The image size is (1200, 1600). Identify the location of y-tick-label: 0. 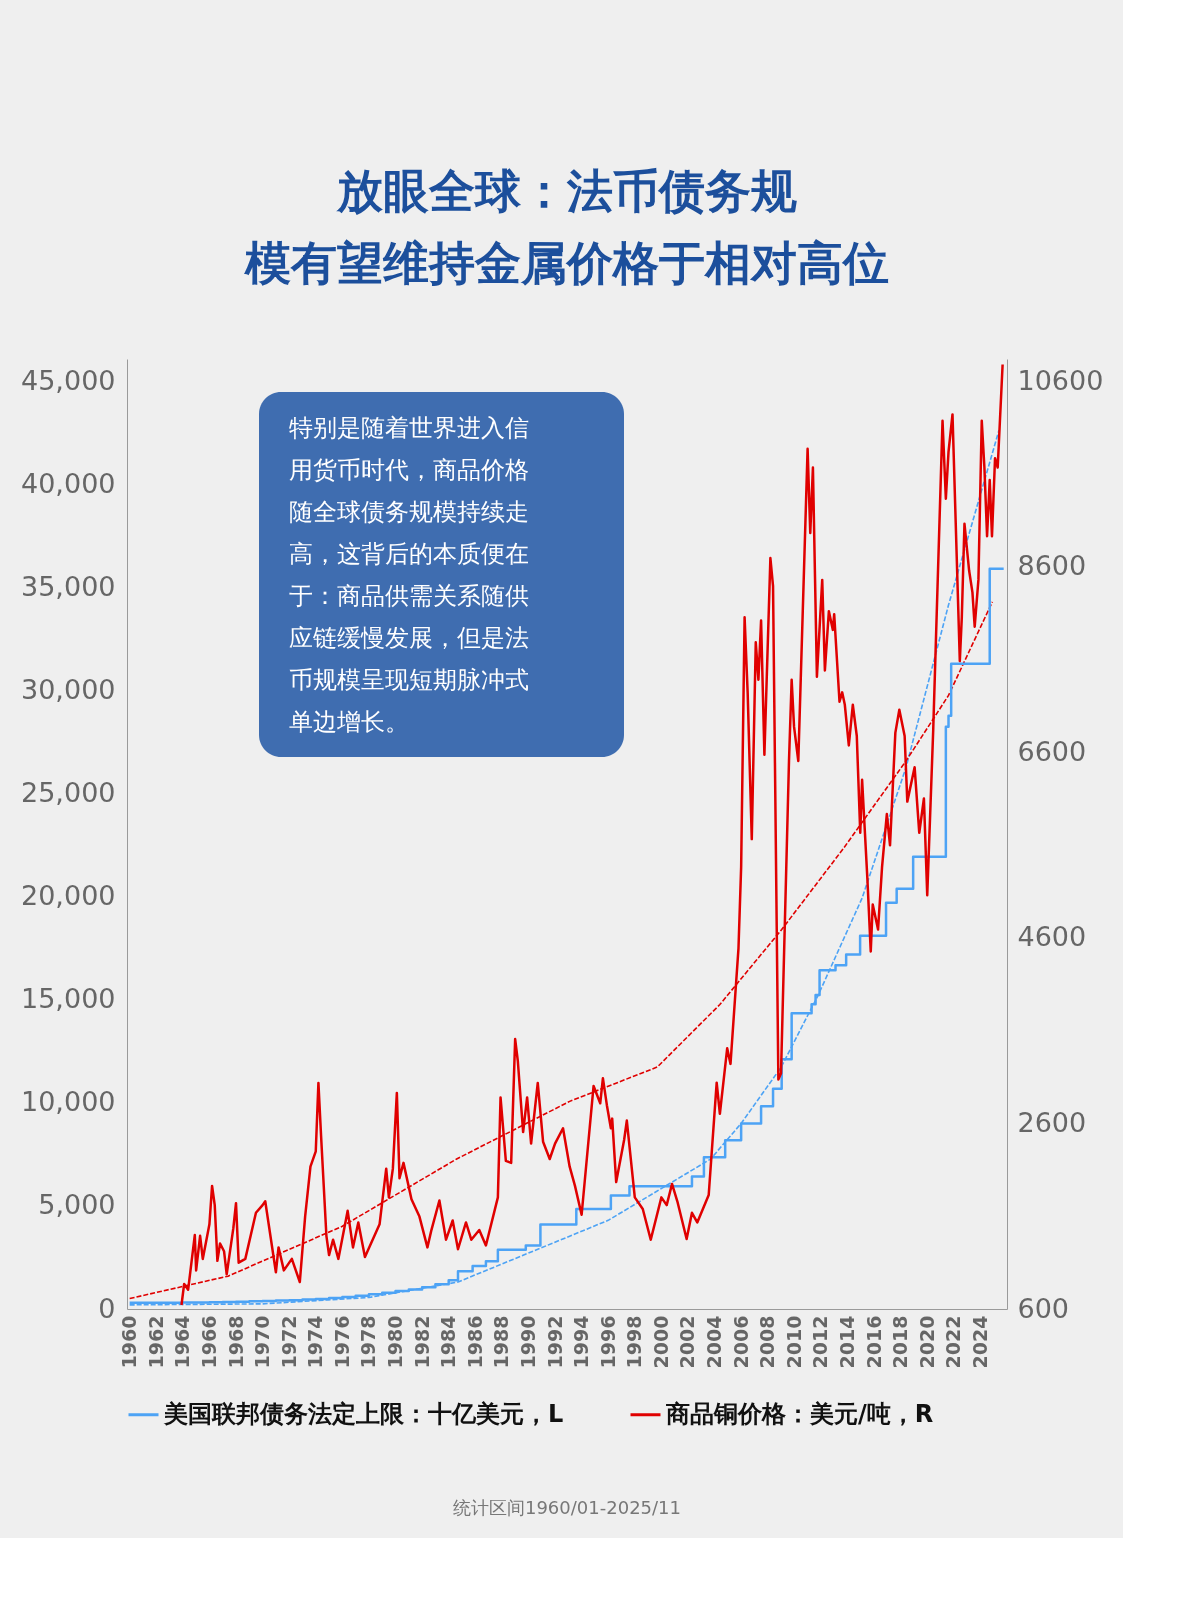
(107, 1308).